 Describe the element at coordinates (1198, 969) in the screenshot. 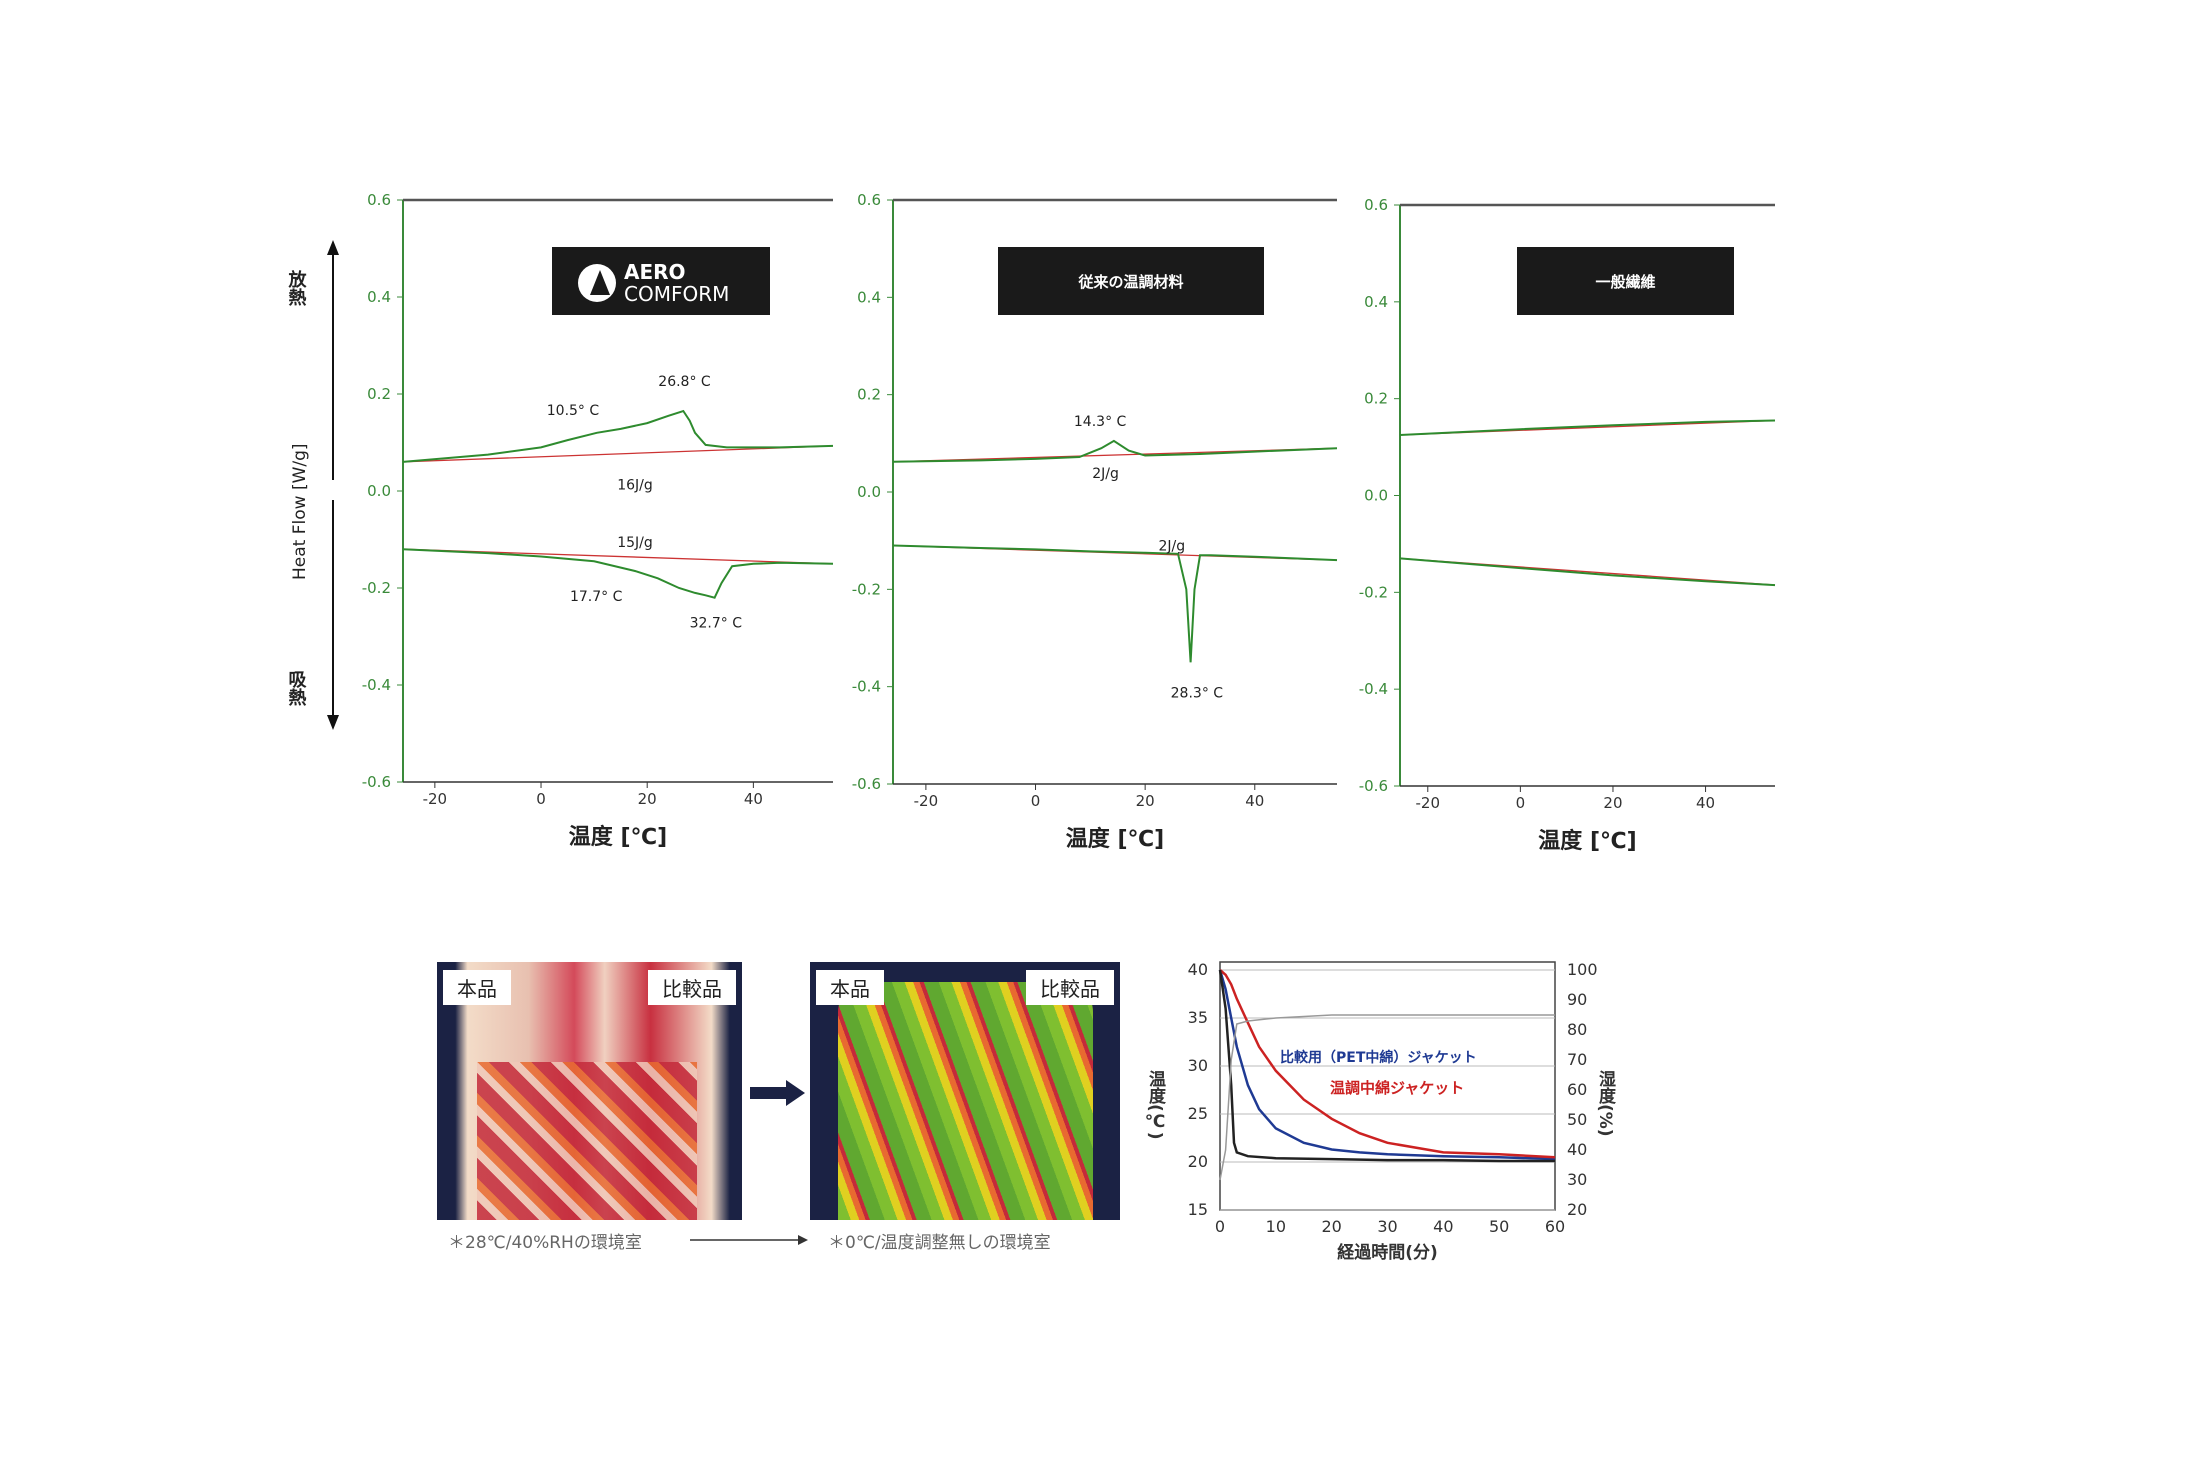

I see `y-tick-label: 40` at that location.